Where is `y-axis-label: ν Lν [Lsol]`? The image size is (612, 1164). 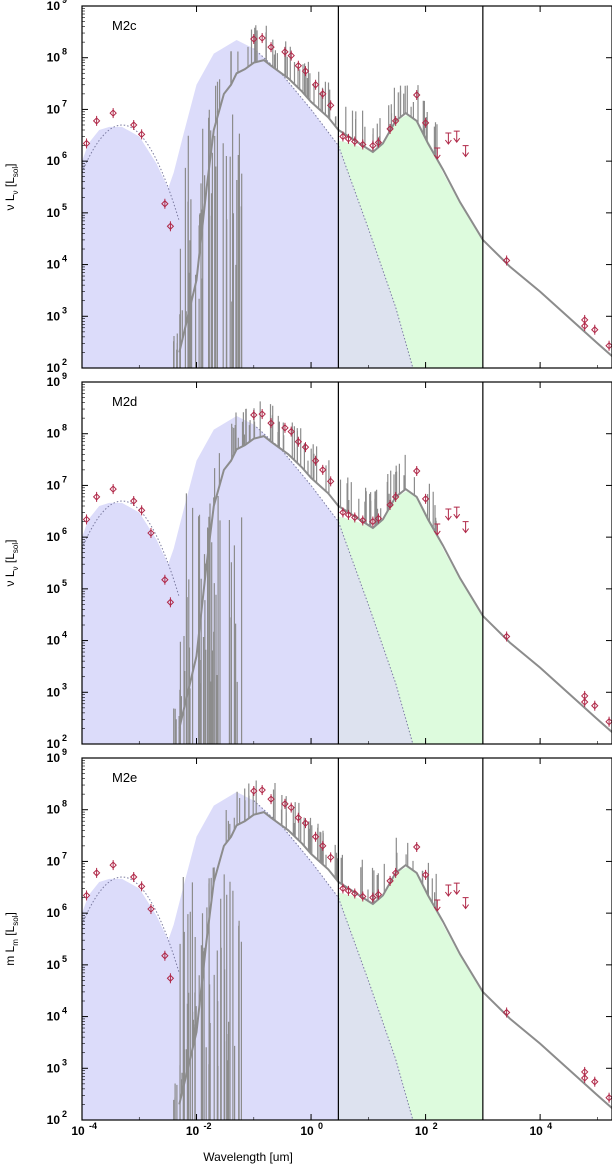
y-axis-label: ν Lν [Lsol] is located at coordinates (11, 563).